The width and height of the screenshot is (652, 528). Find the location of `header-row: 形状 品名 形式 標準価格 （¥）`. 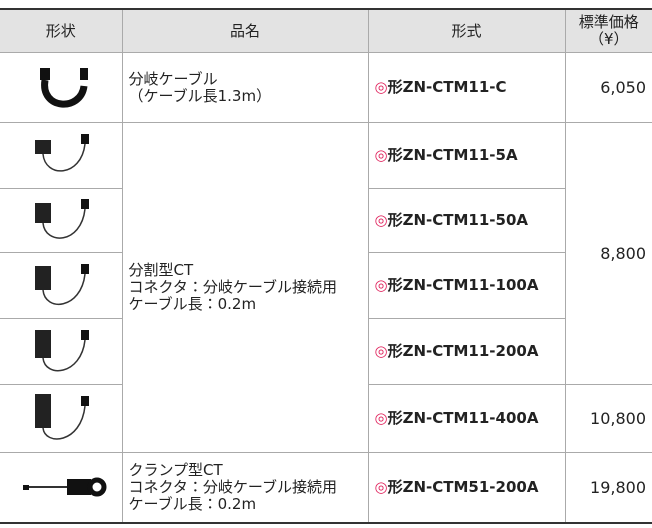

header-row: 形状 品名 形式 標準価格 （¥） is located at coordinates (326, 30).